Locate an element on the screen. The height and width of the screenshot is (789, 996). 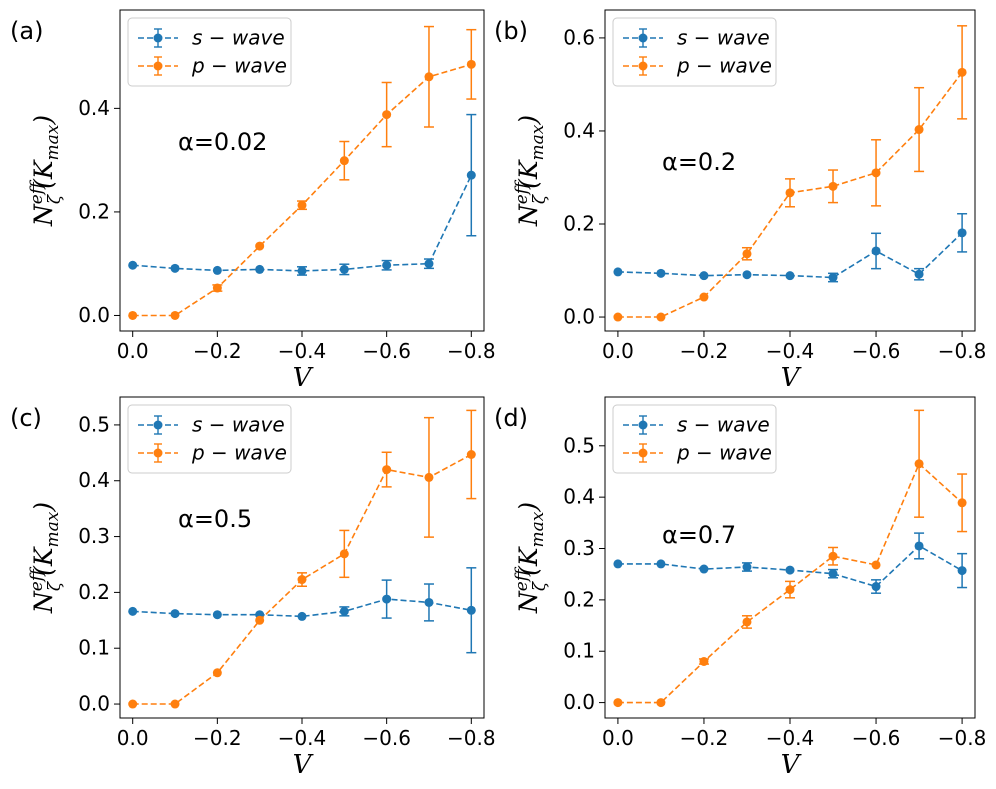
panel-label: (c) is located at coordinates (26, 418).